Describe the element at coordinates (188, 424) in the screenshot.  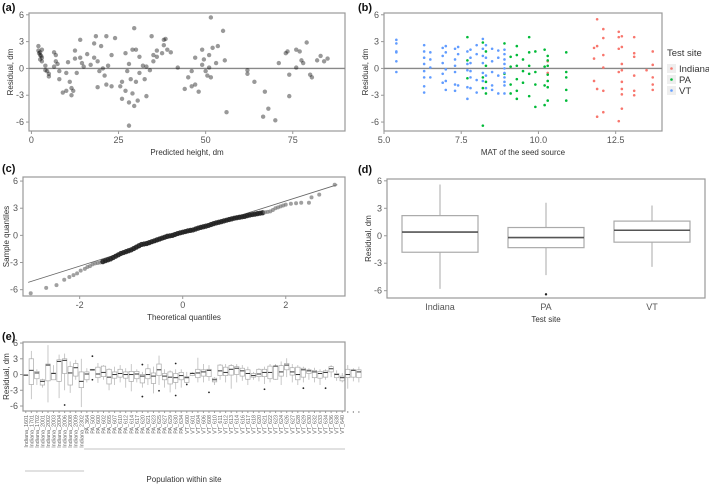
I see `population-label: VT_600` at that location.